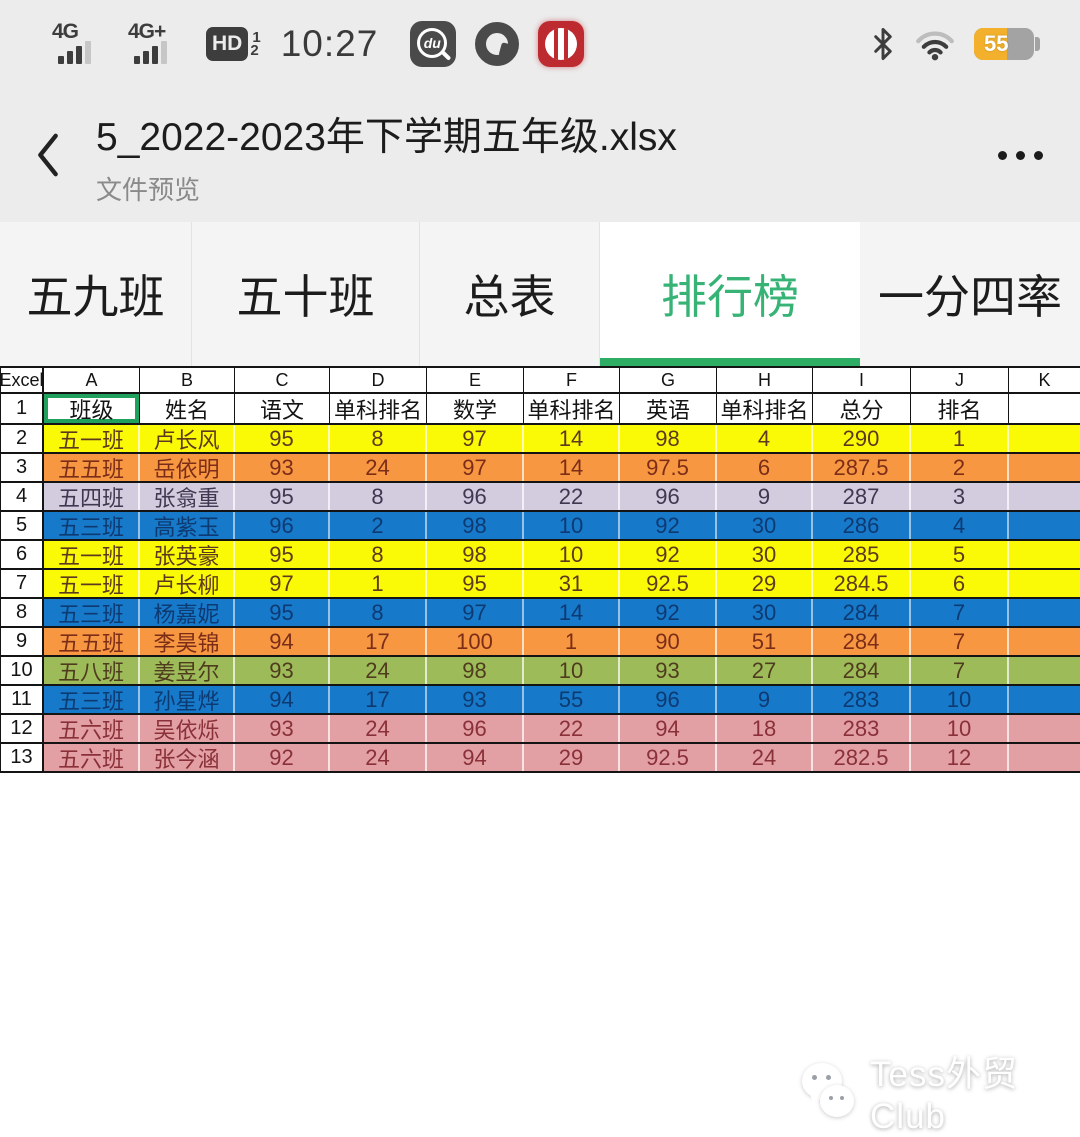 Image resolution: width=1080 pixels, height=1137 pixels. I want to click on cell-g8: 92, so click(668, 612).